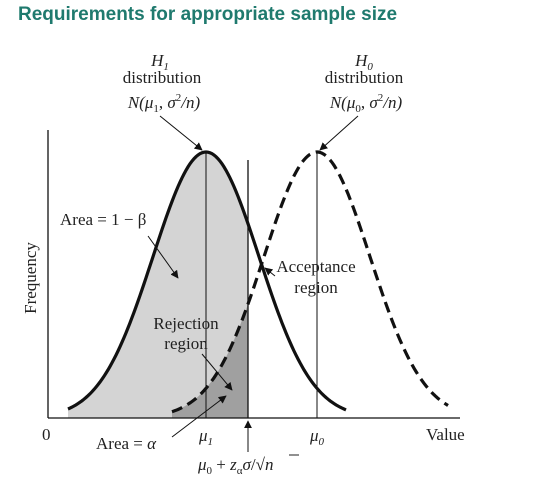  Describe the element at coordinates (46, 434) in the screenshot. I see `origin-label: 0` at that location.